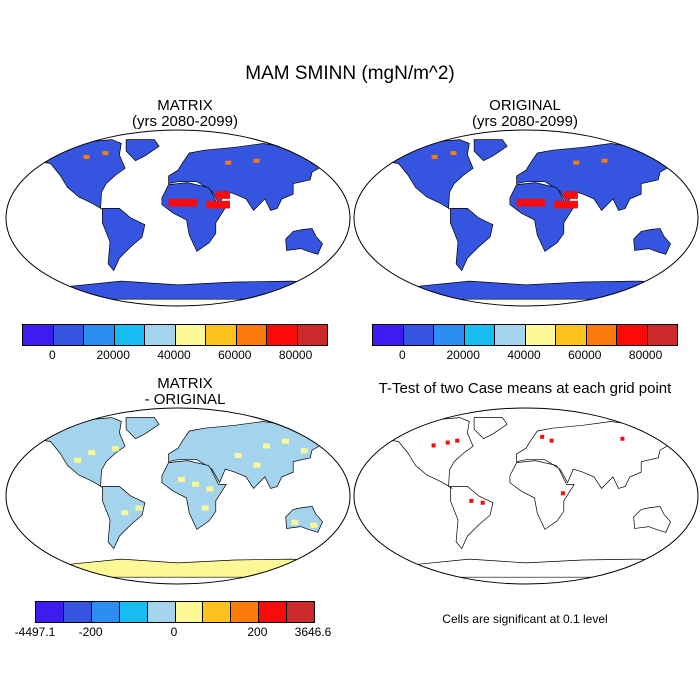 This screenshot has height=700, width=700. I want to click on matrix-panel-title: MATRIX, so click(185, 105).